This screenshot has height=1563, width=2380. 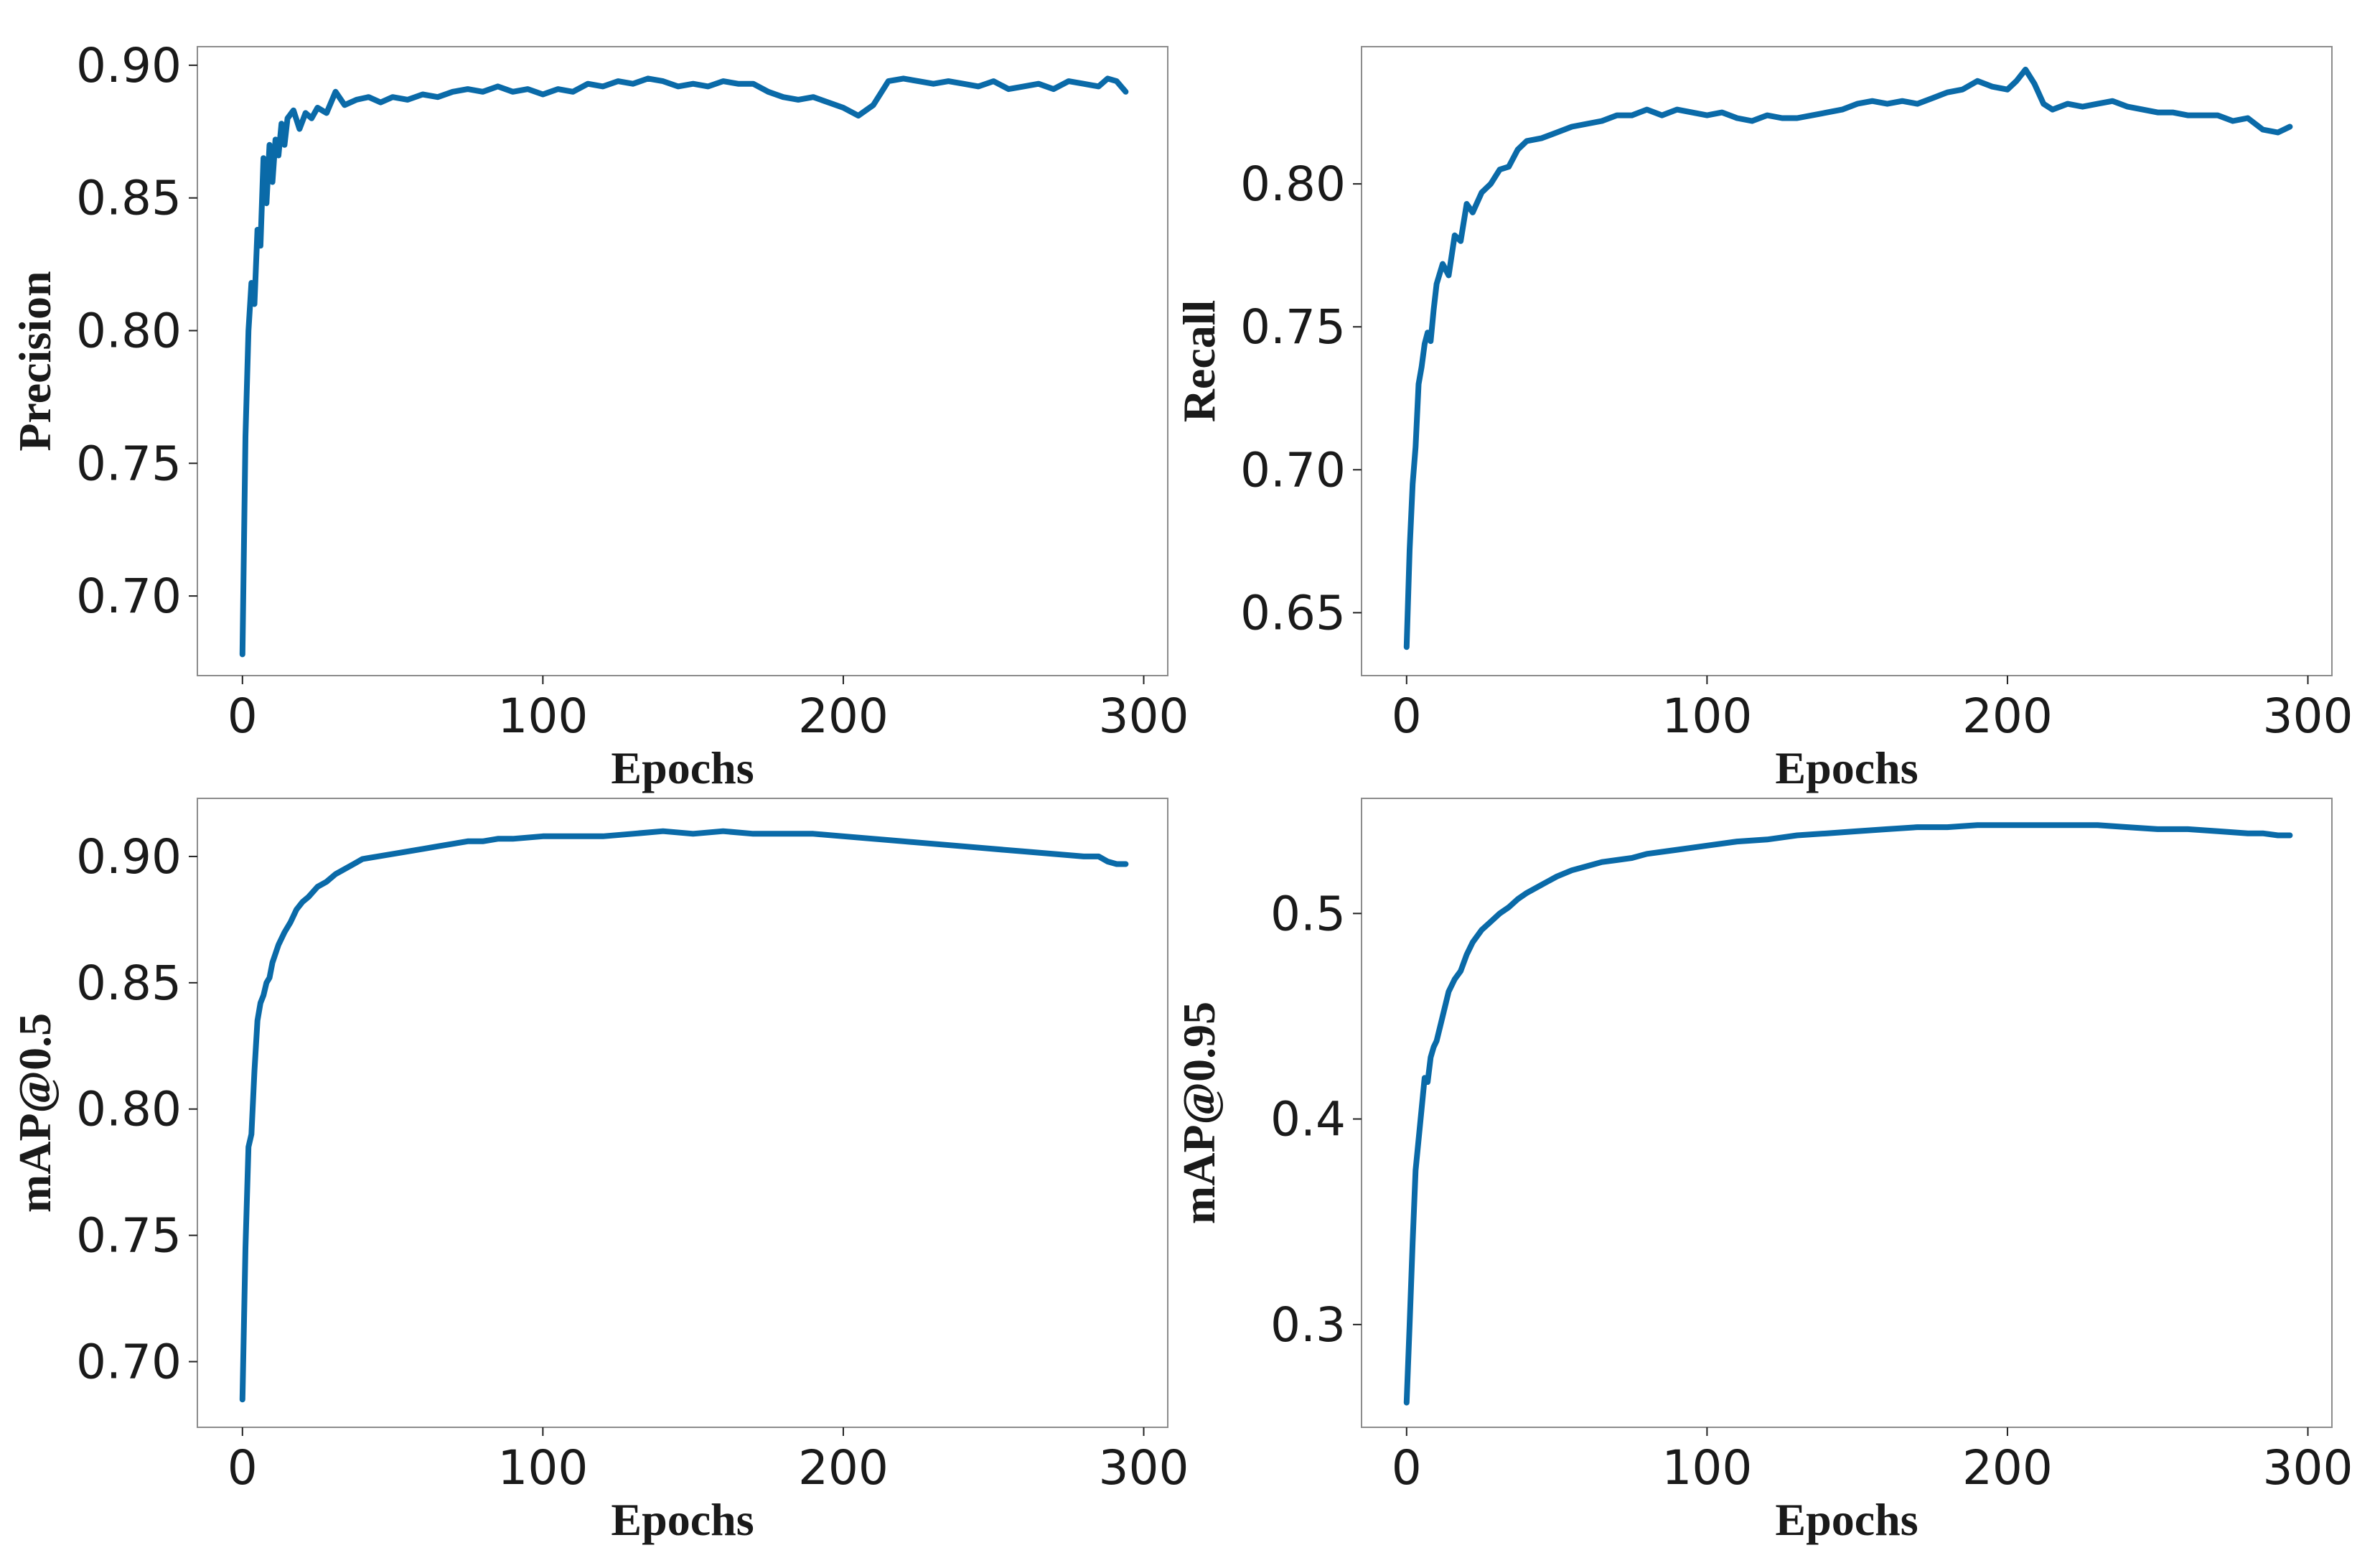 I want to click on y-axis-label: Recall, so click(x=1198, y=361).